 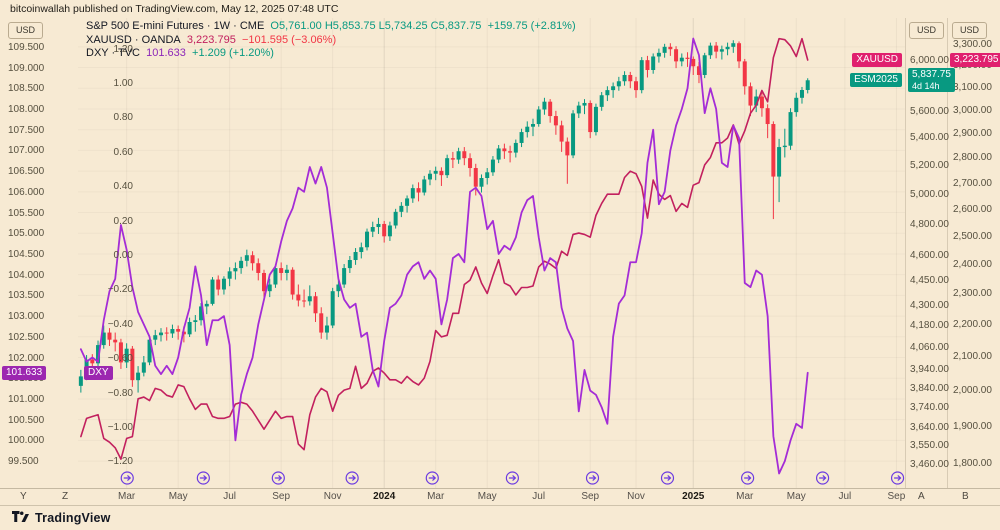 I want to click on scale-button-a: A, so click(x=921, y=496).